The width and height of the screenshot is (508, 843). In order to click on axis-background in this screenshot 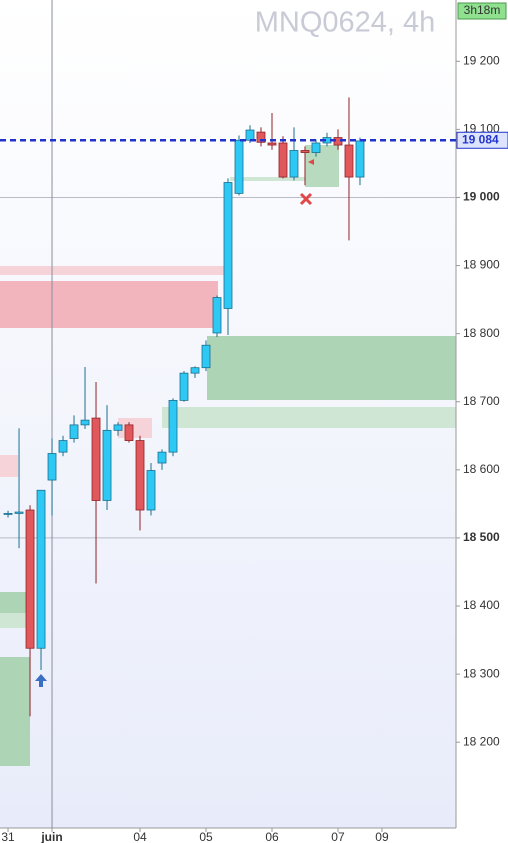, I will do `click(228, 835)`.